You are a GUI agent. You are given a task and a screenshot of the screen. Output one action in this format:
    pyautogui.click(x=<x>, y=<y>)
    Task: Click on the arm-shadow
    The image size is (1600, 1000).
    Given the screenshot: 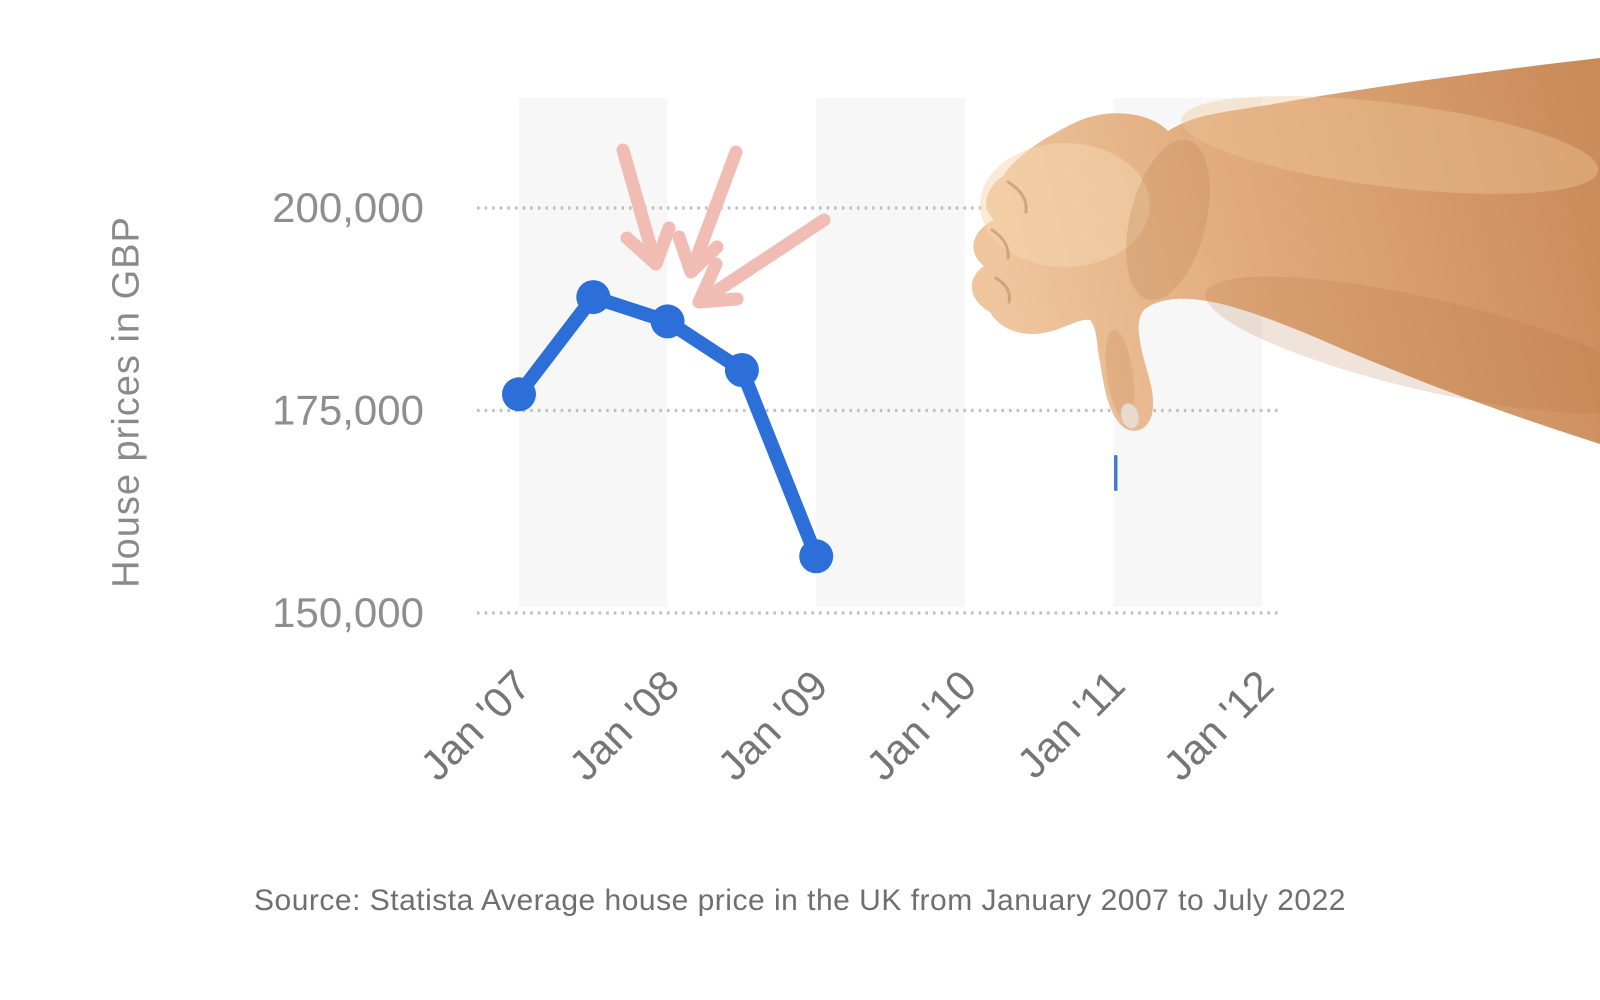 What is the action you would take?
    pyautogui.click(x=1402, y=345)
    